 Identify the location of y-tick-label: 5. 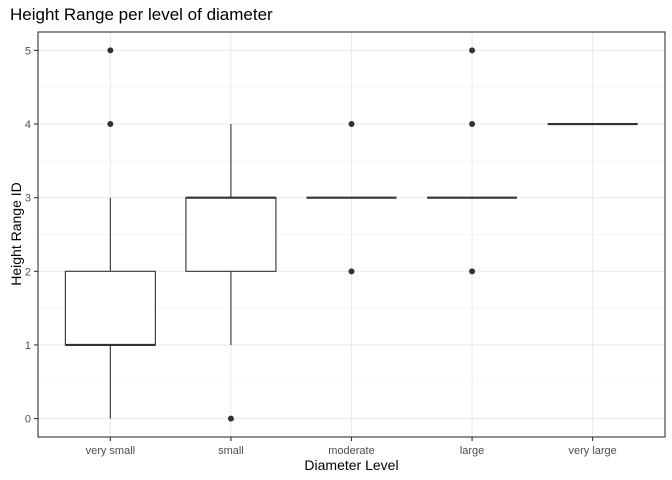
(28, 51).